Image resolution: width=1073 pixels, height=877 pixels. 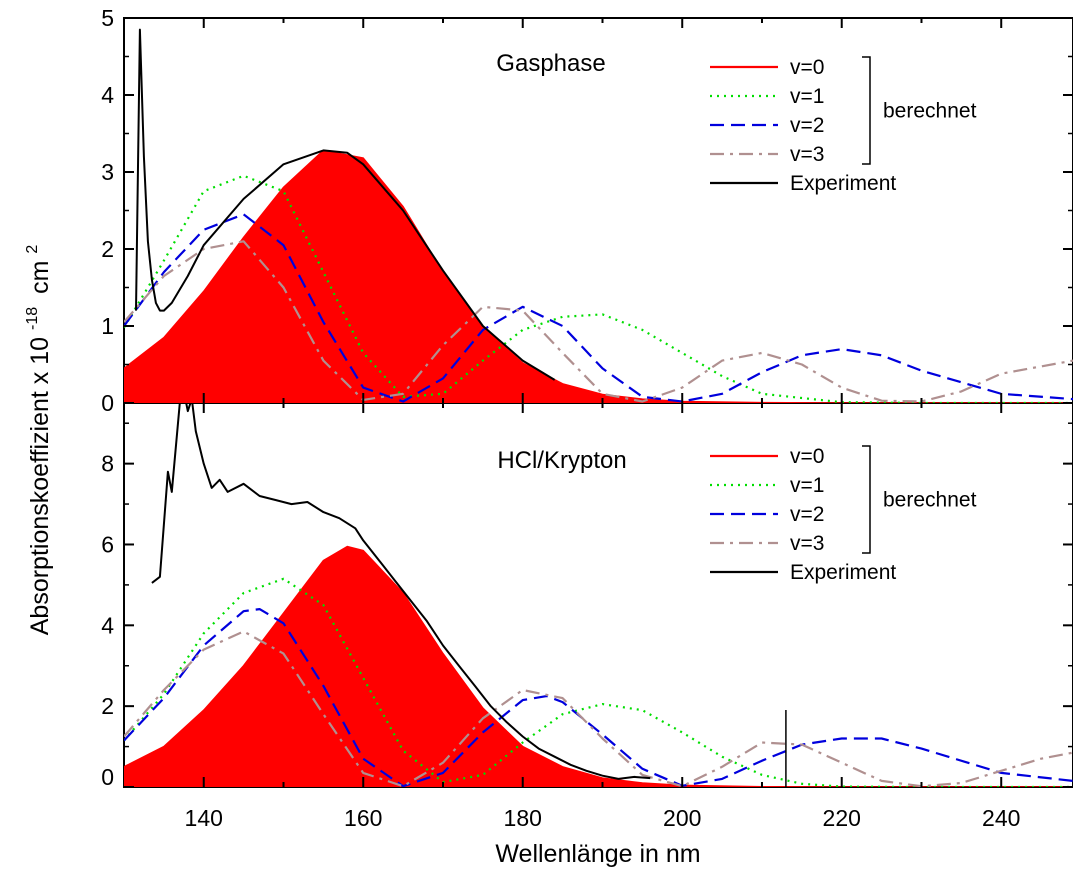 What do you see at coordinates (107, 172) in the screenshot?
I see `y-tick-label-gasphase: 3` at bounding box center [107, 172].